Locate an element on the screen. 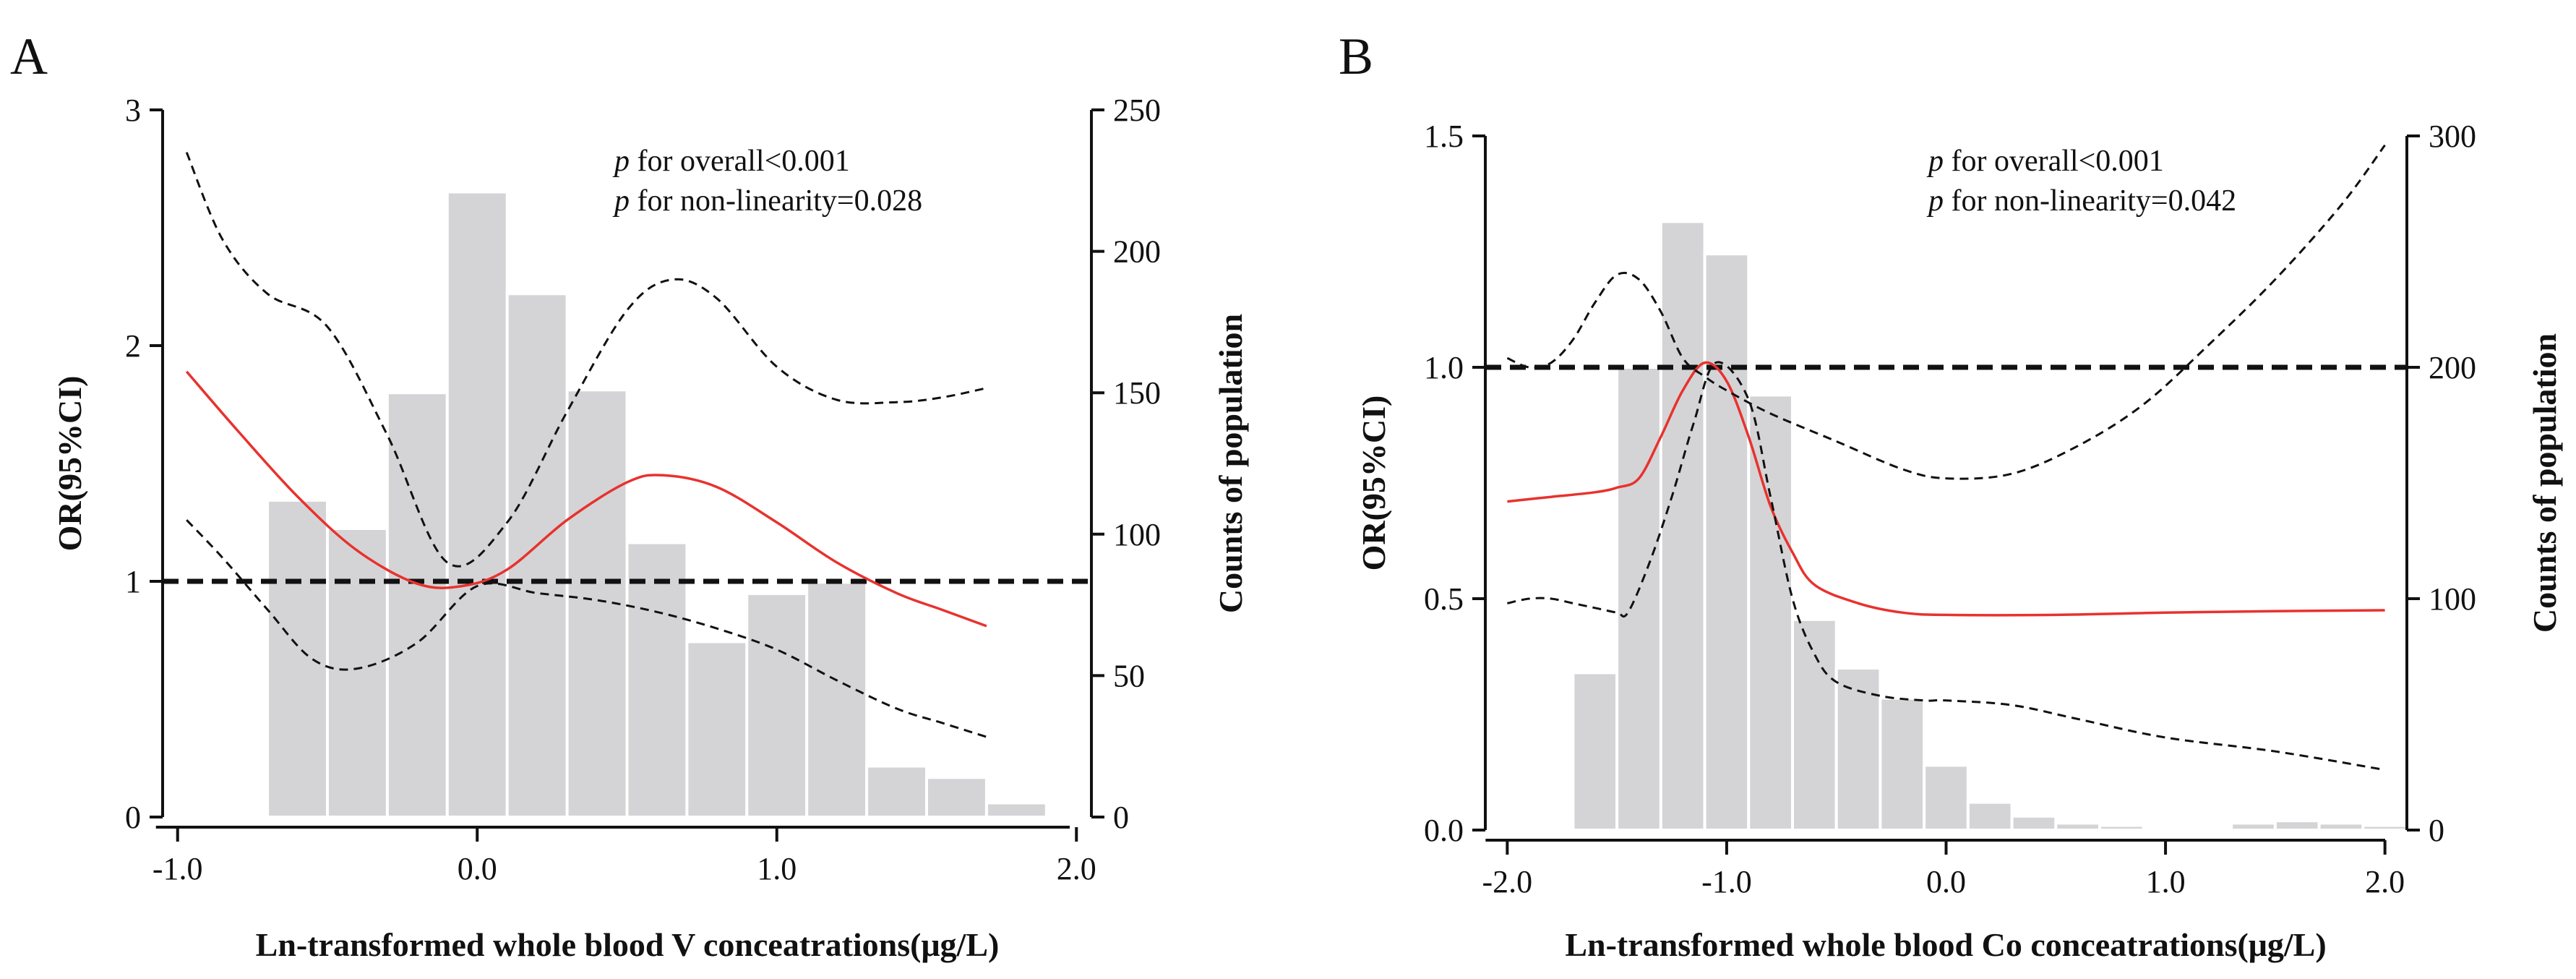  p-value-text: for non-linearity=0.028 is located at coordinates (776, 201).